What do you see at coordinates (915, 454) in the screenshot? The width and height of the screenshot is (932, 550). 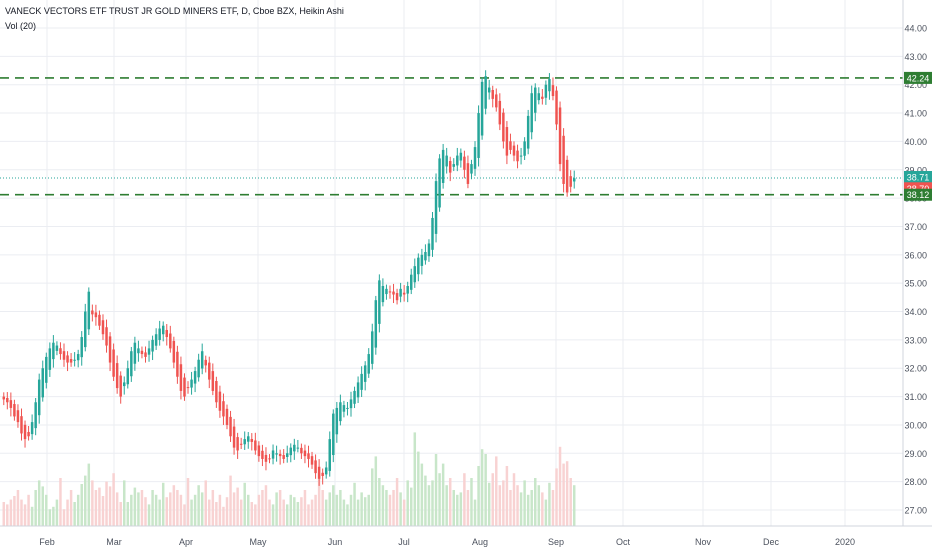 I see `y-tick-label: 29.00` at bounding box center [915, 454].